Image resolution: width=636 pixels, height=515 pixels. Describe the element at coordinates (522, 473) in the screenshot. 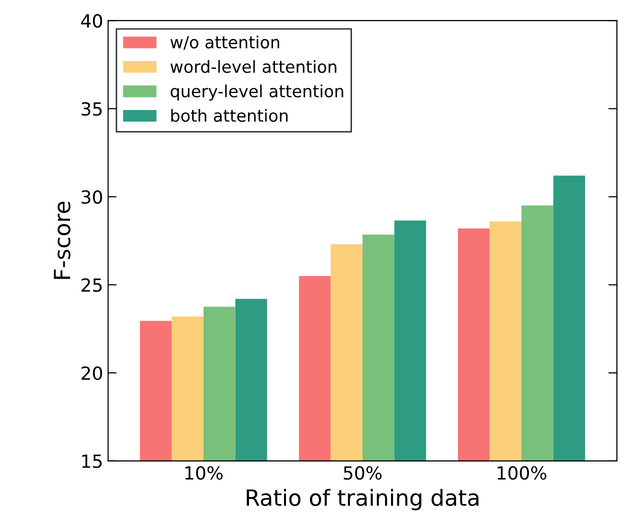

I see `x-tick-label: 100%` at that location.